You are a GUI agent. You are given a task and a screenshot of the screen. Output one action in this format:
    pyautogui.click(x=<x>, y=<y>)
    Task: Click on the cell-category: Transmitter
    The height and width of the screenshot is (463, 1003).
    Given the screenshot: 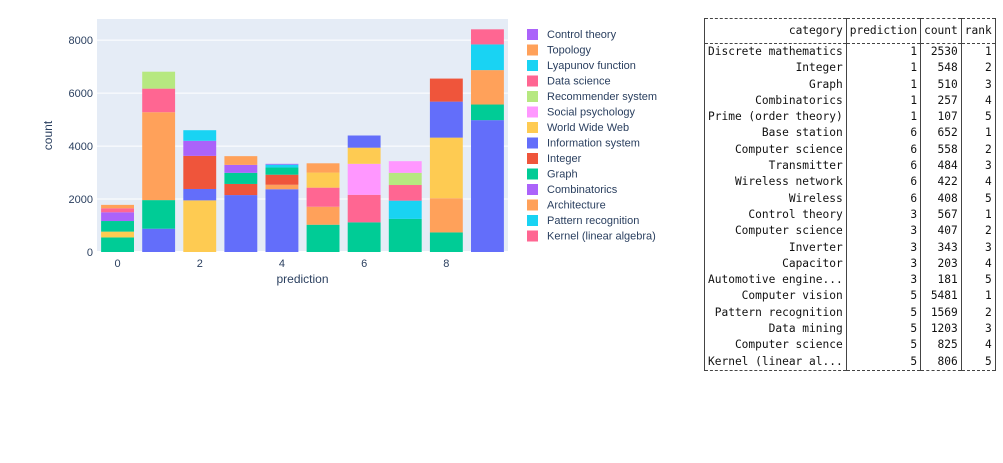 What is the action you would take?
    pyautogui.click(x=775, y=166)
    